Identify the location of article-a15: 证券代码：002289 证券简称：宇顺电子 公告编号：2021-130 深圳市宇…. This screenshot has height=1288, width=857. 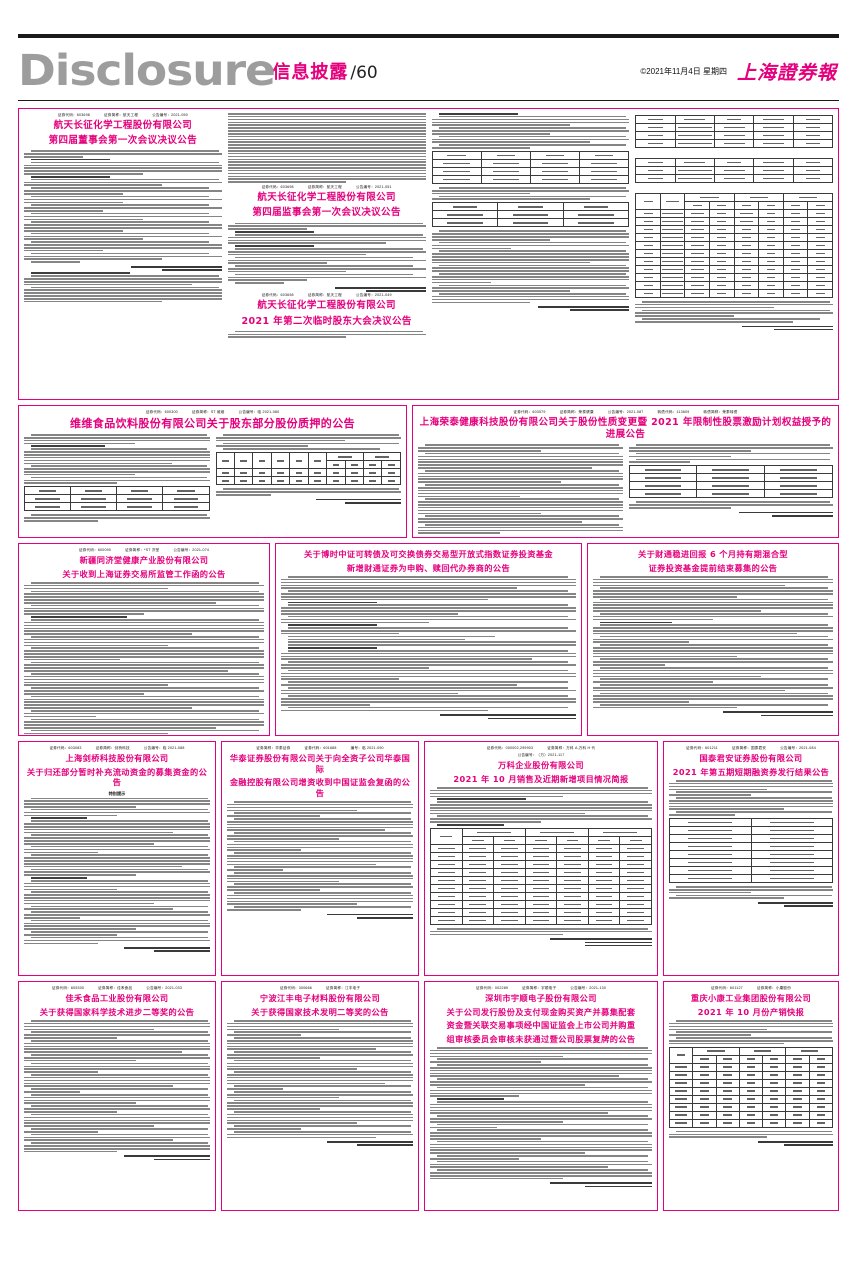
(541, 1096).